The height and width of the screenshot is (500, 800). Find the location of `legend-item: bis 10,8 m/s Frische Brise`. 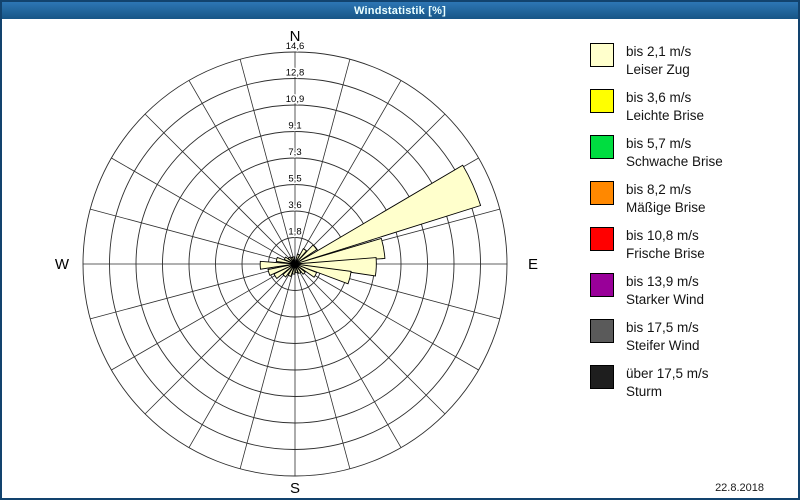

legend-item: bis 10,8 m/s Frische Brise is located at coordinates (656, 245).